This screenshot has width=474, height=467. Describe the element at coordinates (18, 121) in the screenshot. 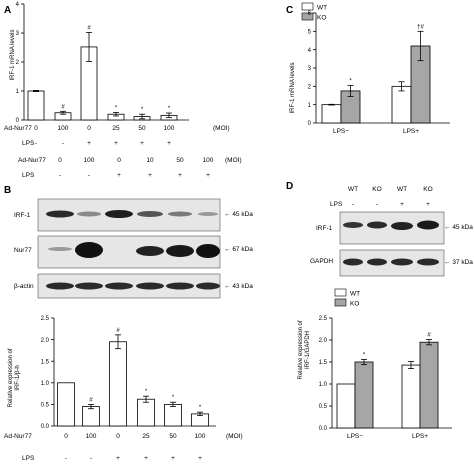

I see `y-tick-label: 0` at that location.